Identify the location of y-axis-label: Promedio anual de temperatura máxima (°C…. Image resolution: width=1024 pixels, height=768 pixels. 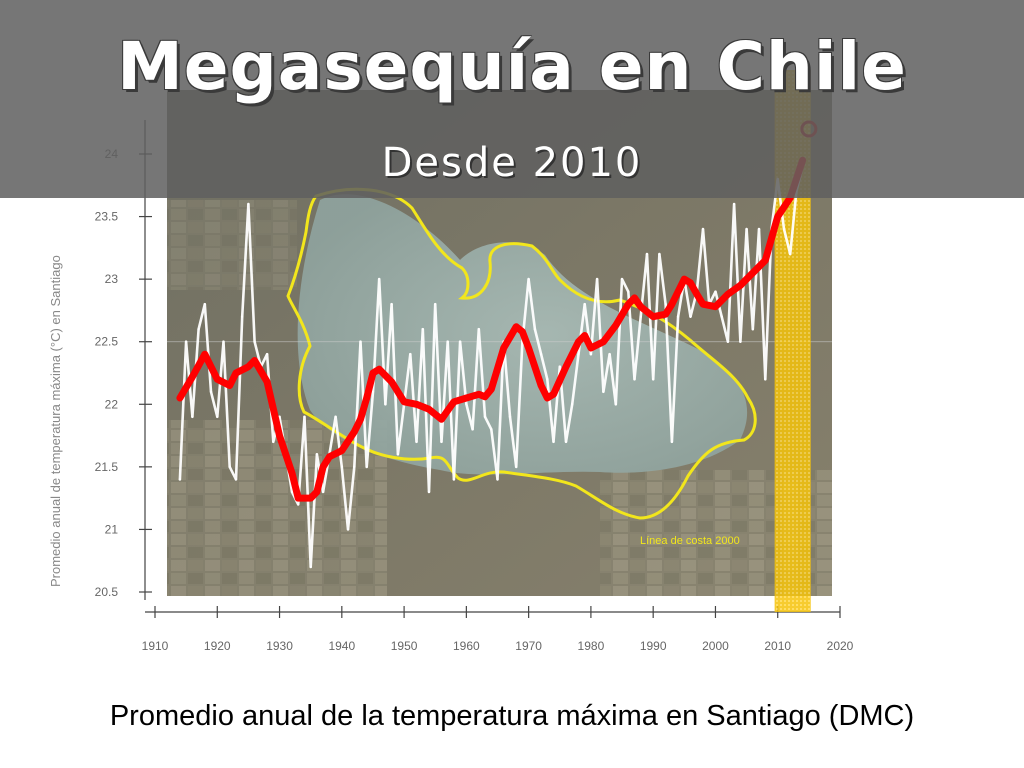
(55, 421).